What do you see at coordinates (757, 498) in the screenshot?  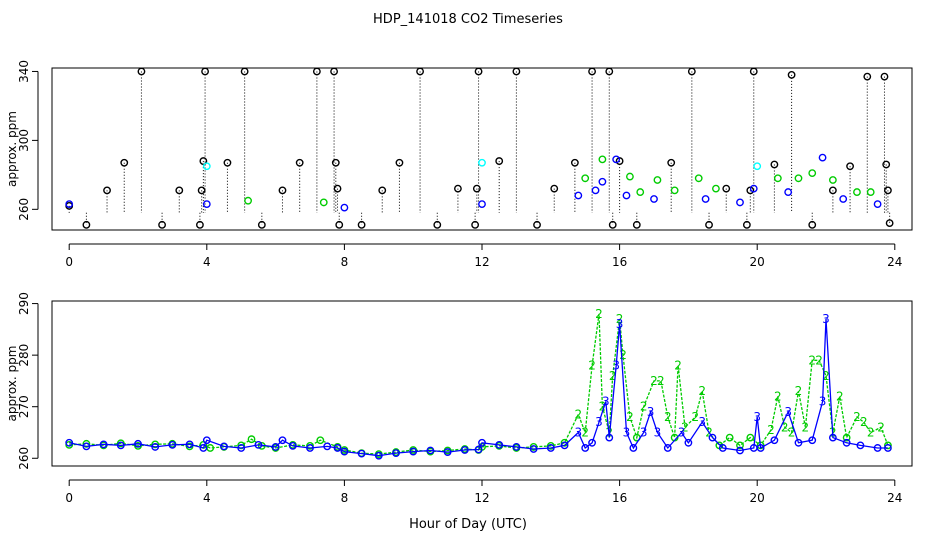 I see `x-tick-label: 20` at bounding box center [757, 498].